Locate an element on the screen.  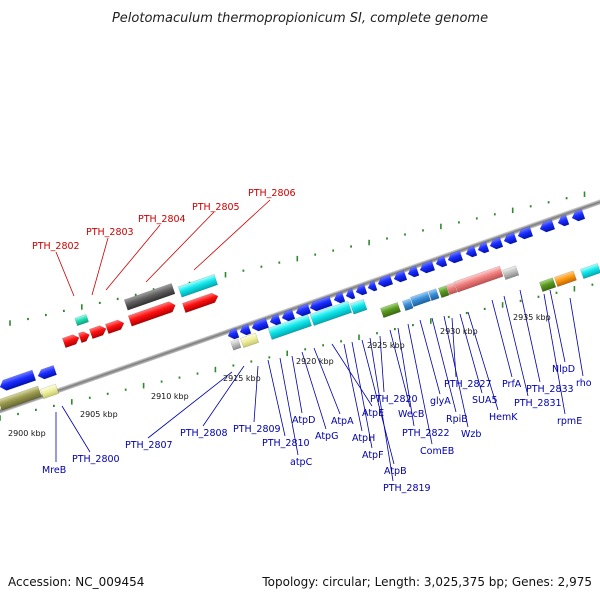
gene-feature-olive-left is located at coordinates (21, 398).